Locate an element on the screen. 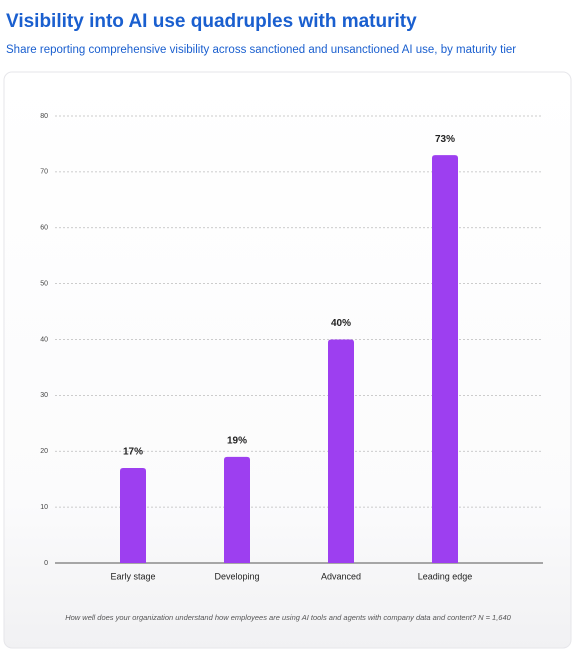 The width and height of the screenshot is (576, 651). value-label: 40% is located at coordinates (341, 323).